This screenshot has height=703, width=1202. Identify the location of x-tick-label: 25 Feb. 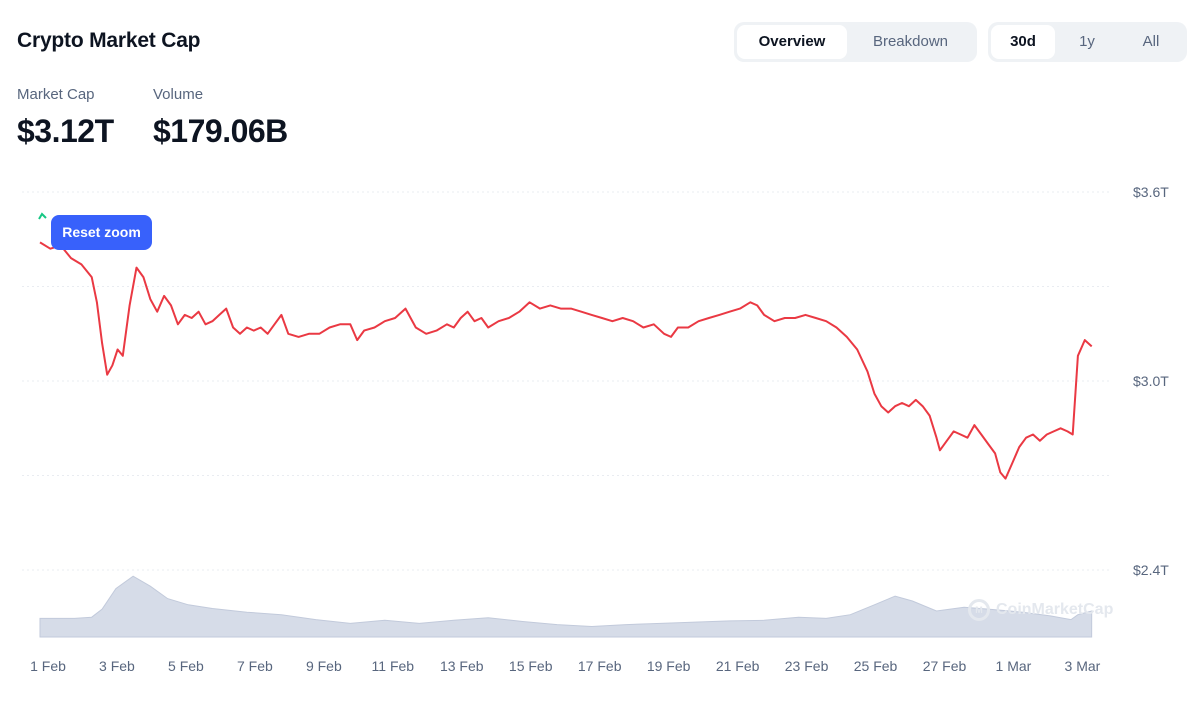
(876, 666).